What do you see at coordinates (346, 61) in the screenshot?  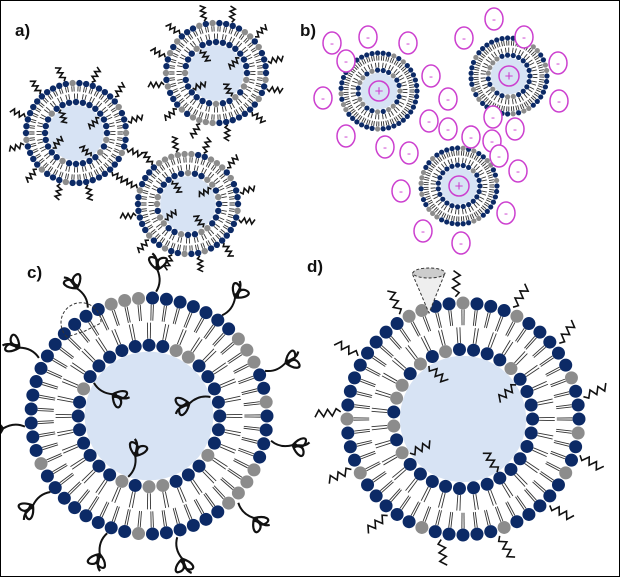 I see `minus-sign: -` at bounding box center [346, 61].